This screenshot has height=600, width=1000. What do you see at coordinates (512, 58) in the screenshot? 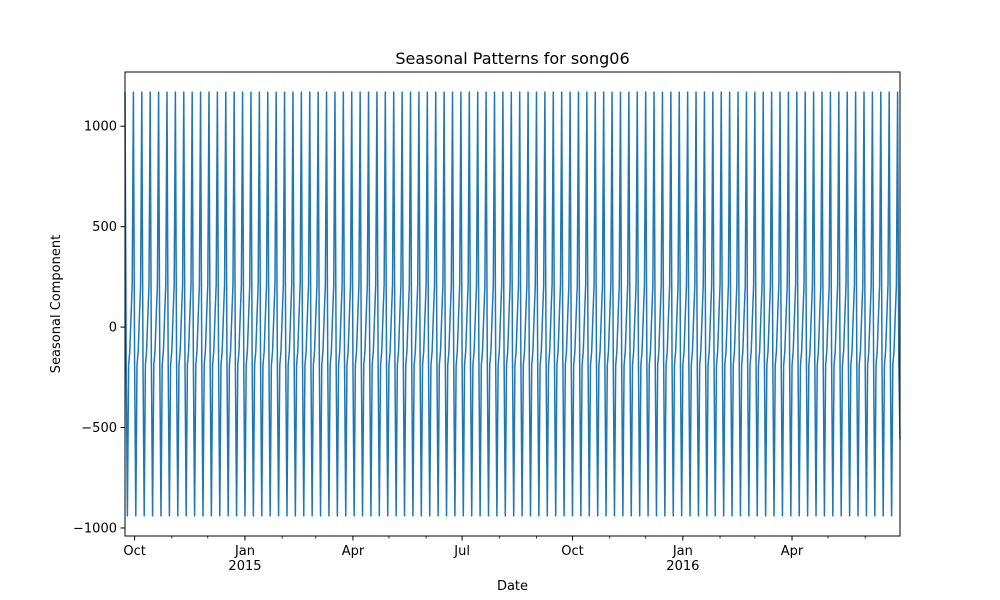
I see `chart-title: Seasonal Patterns for song06` at bounding box center [512, 58].